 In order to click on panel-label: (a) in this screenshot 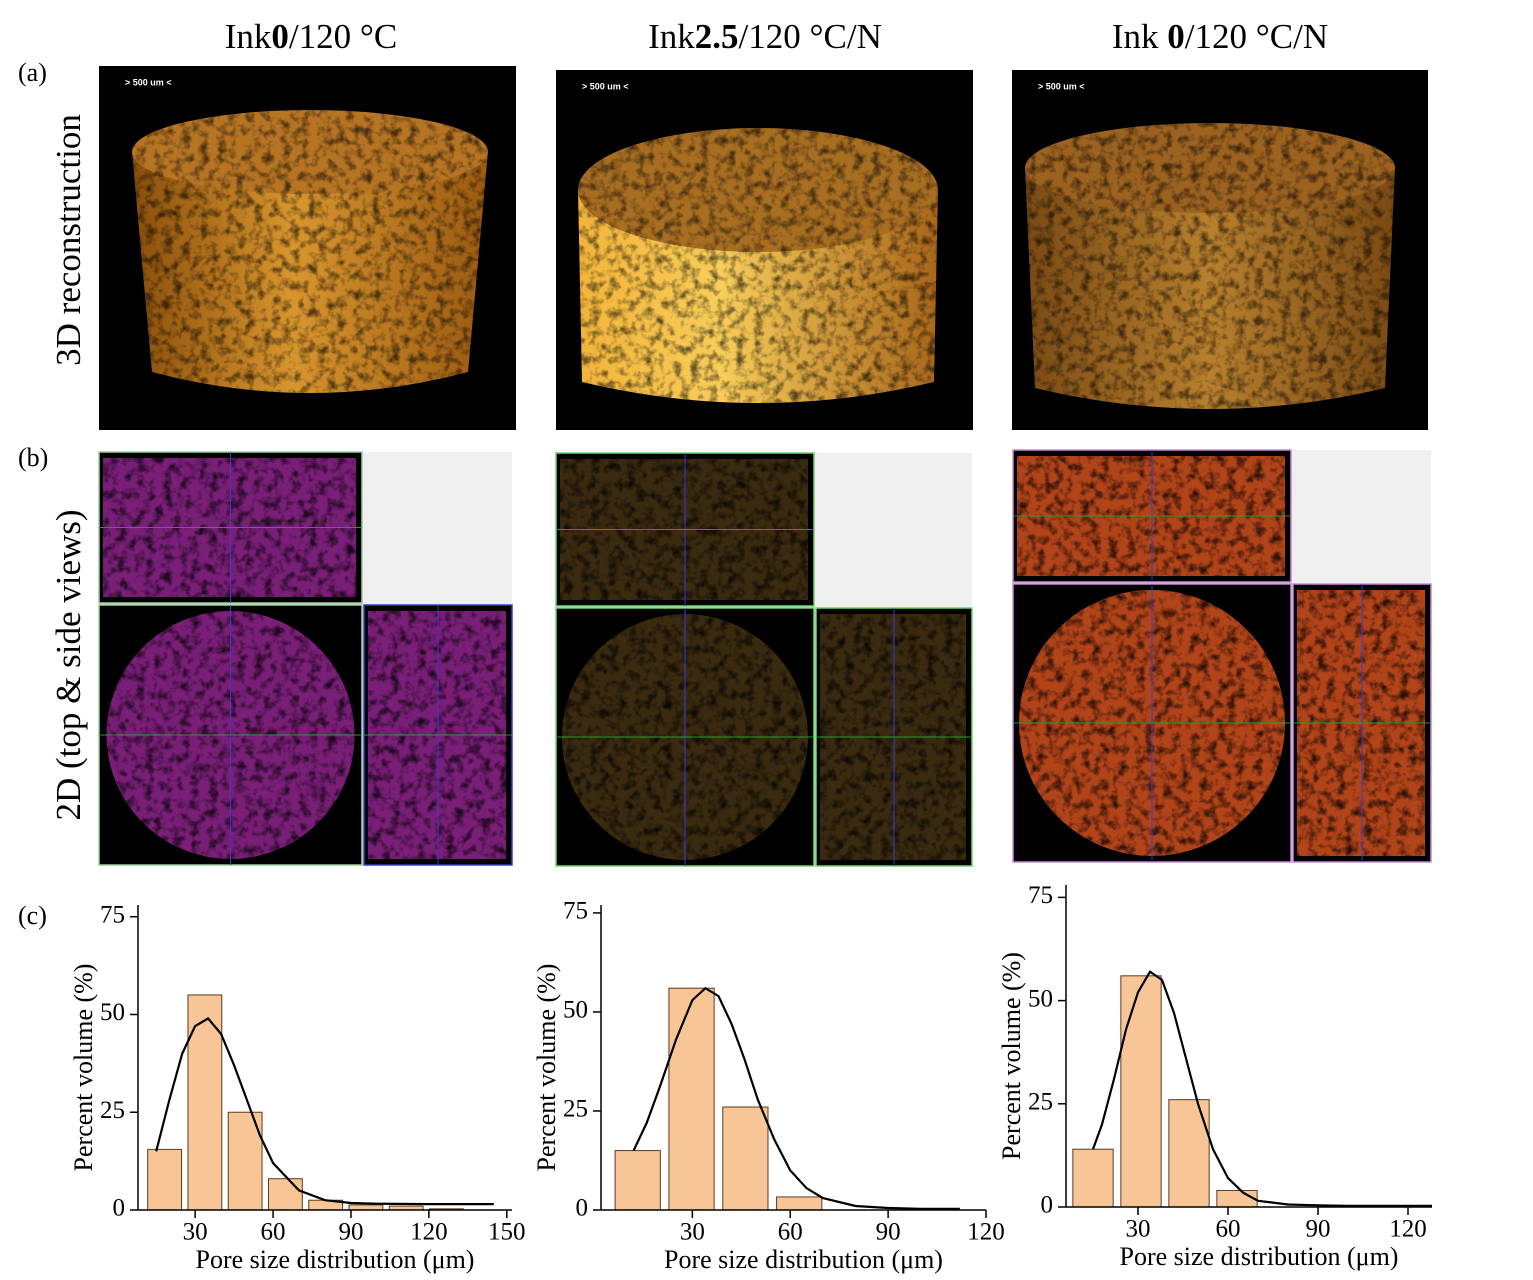, I will do `click(32, 72)`.